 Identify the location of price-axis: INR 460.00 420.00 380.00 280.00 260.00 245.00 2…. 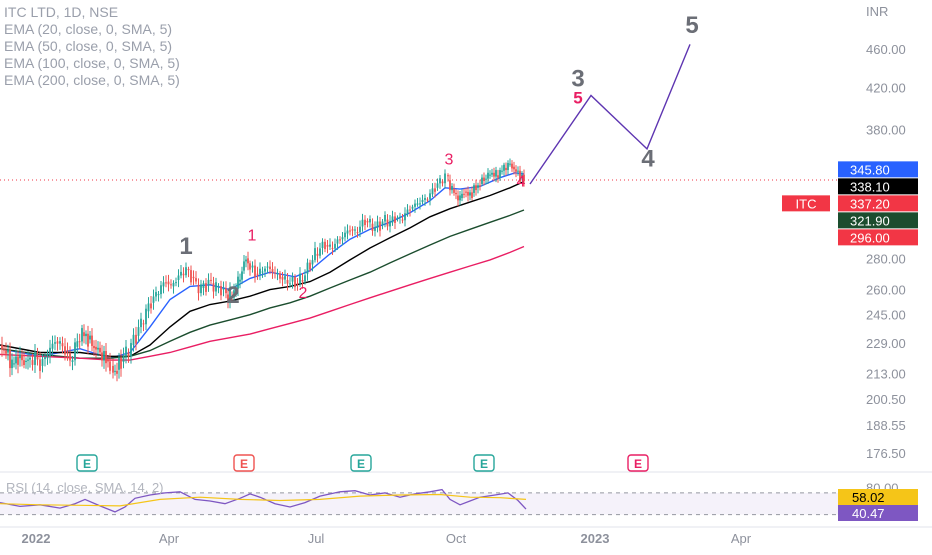
(850, 262).